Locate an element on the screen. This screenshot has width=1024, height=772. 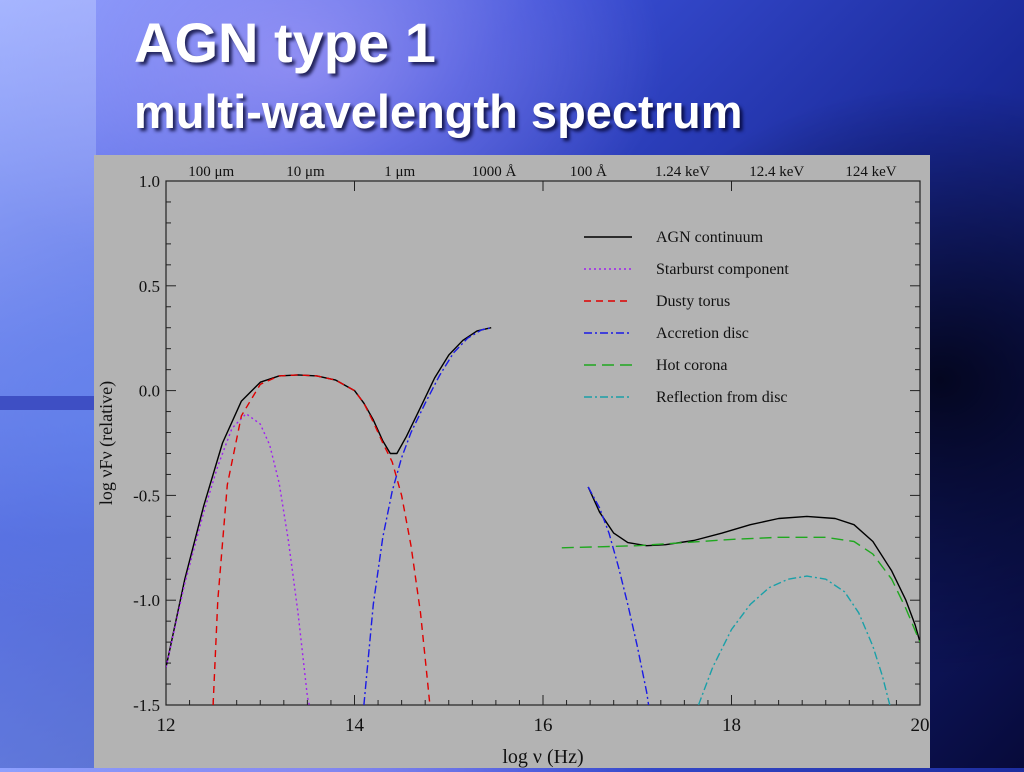
y-tick-label: -1.5 is located at coordinates (146, 705).